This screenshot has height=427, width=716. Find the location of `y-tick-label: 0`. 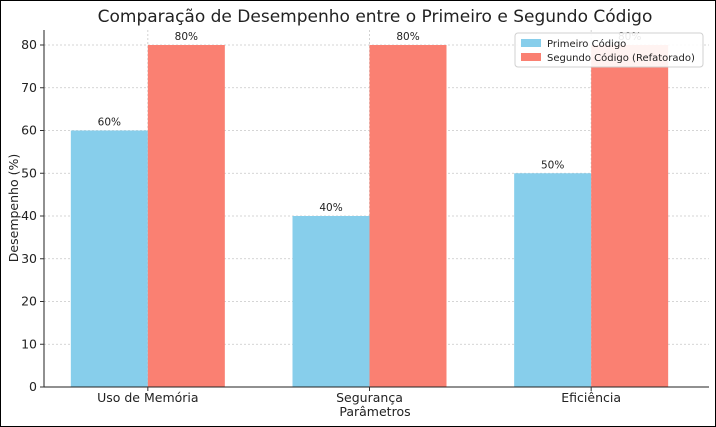

y-tick-label: 0 is located at coordinates (33, 386).